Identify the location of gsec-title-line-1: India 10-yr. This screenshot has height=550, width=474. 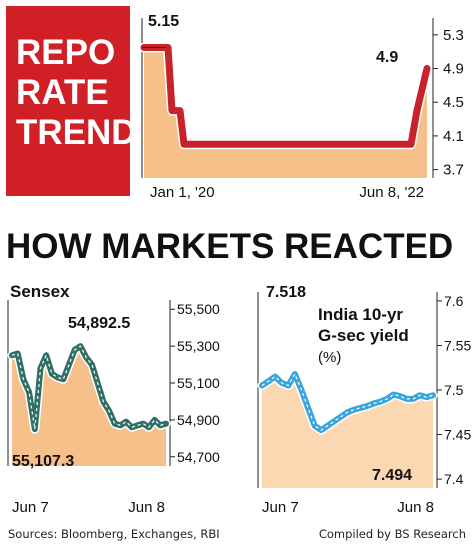
(360, 314).